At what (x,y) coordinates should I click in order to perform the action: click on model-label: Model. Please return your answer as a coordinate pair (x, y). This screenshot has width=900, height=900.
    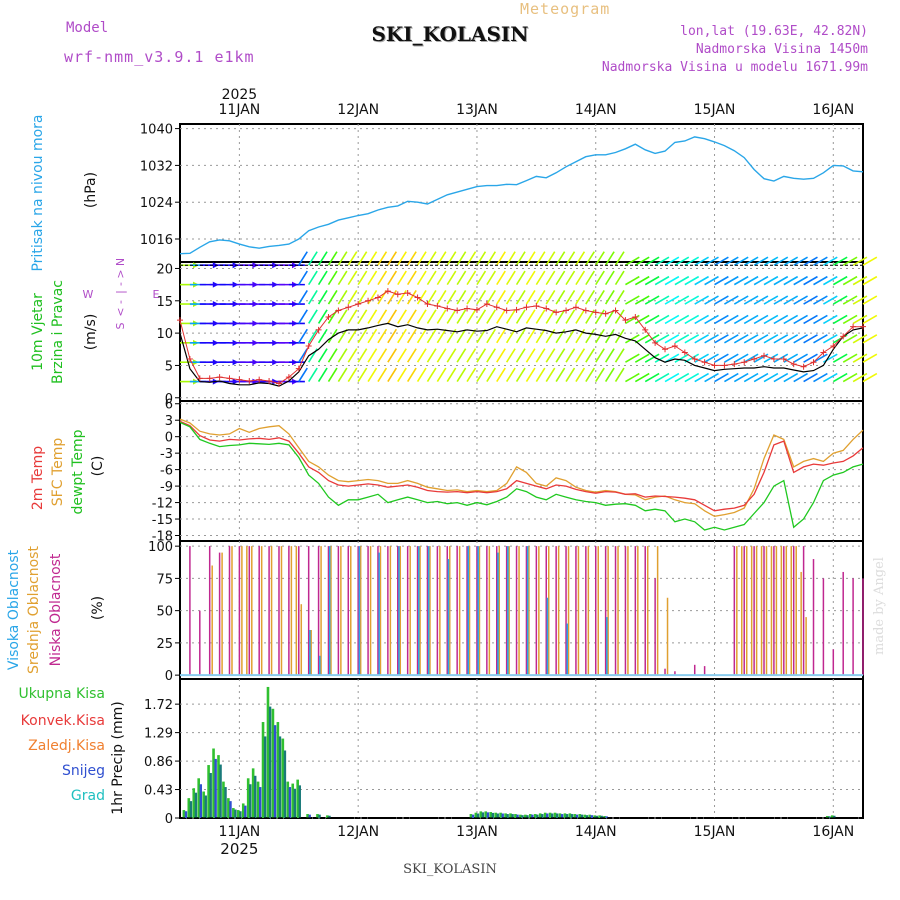
    Looking at the image, I should click on (87, 28).